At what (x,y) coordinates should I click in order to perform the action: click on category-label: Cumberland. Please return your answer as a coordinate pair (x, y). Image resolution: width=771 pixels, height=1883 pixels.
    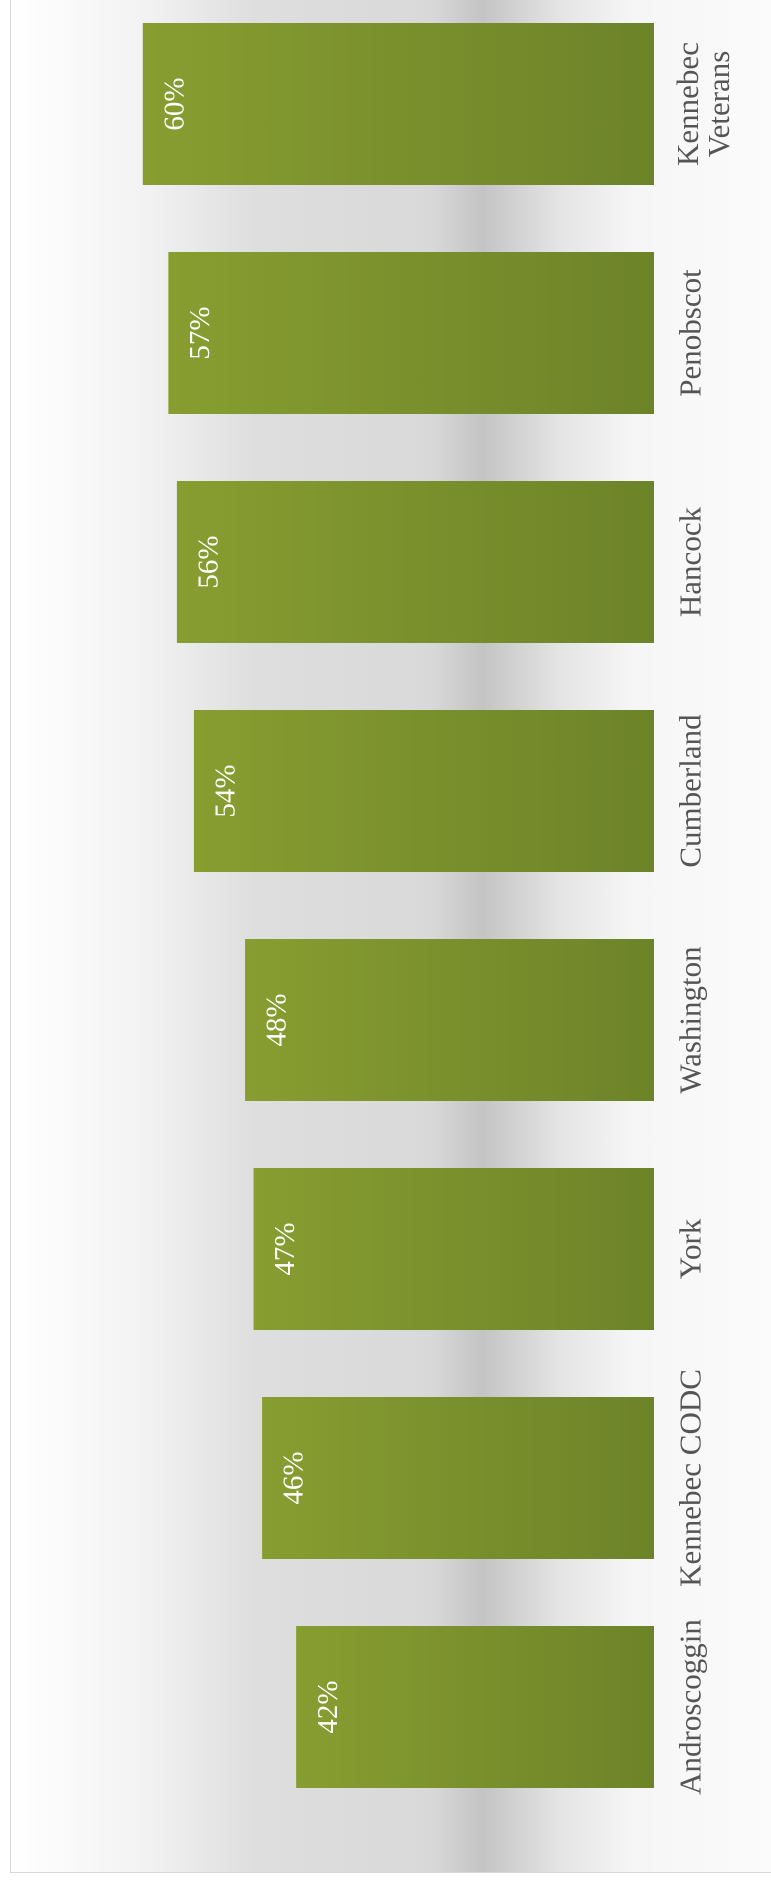
    Looking at the image, I should click on (690, 791).